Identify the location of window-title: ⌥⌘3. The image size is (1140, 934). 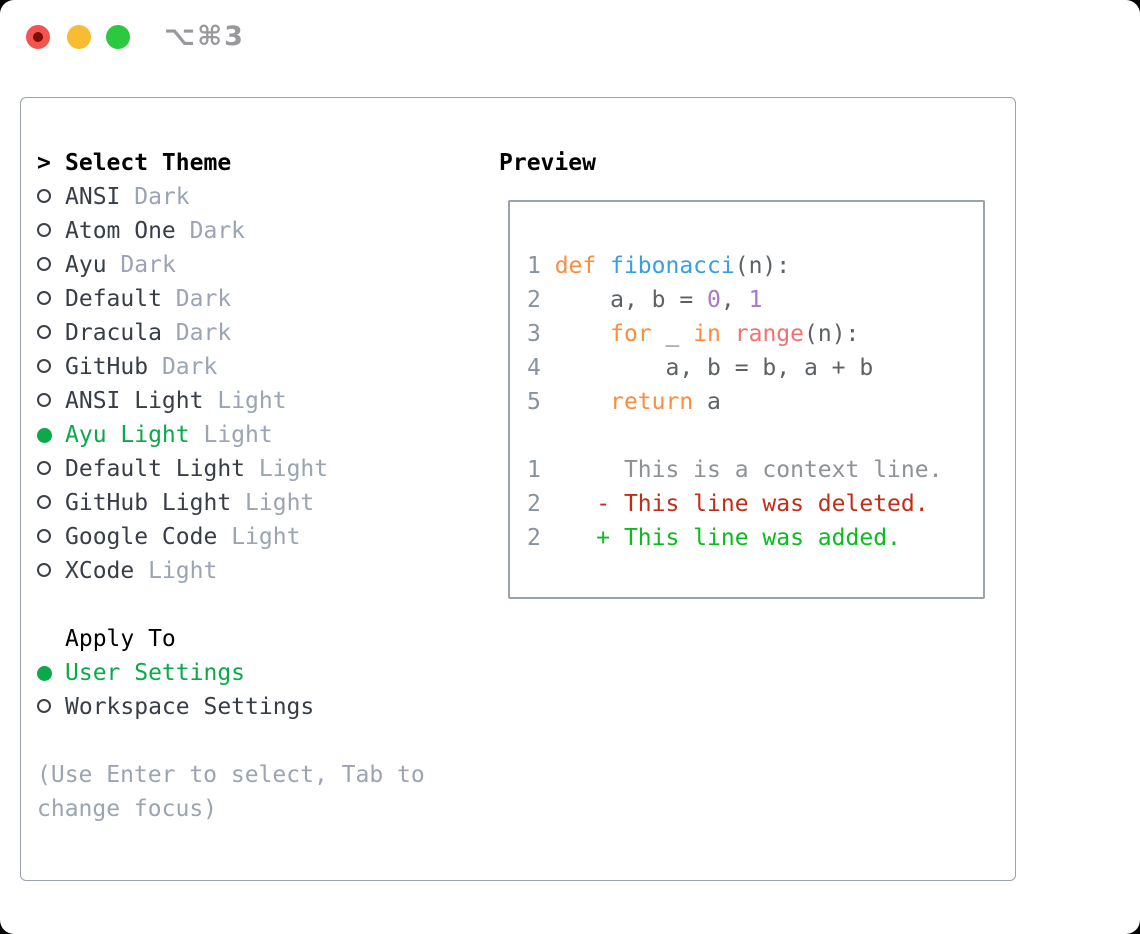
(204, 36).